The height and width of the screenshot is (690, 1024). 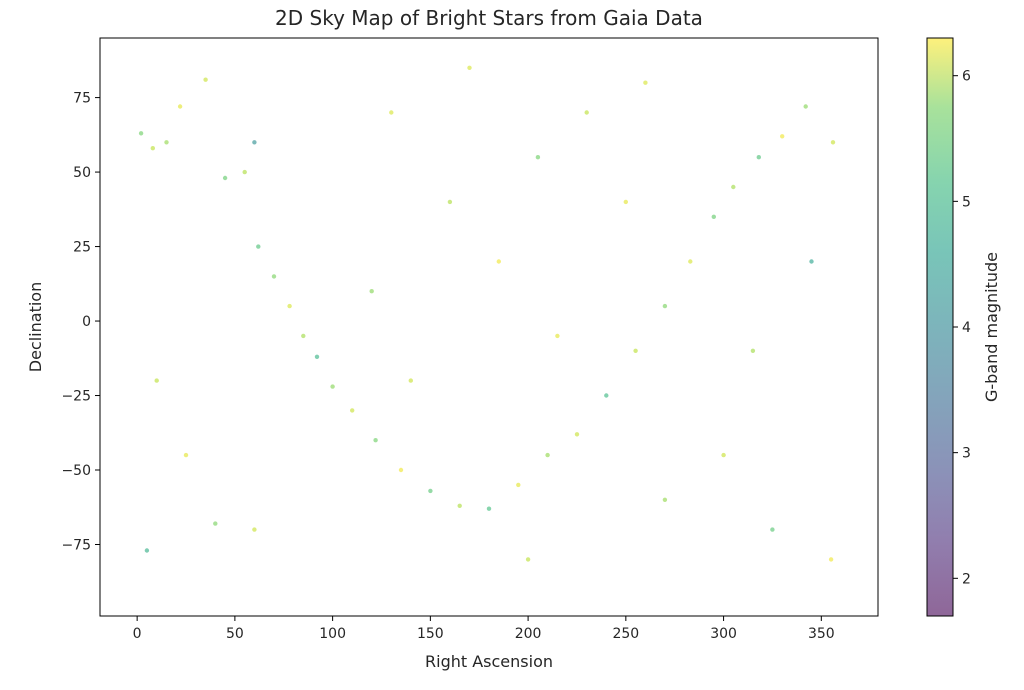 I want to click on y-tick-label: −50, so click(x=76, y=471).